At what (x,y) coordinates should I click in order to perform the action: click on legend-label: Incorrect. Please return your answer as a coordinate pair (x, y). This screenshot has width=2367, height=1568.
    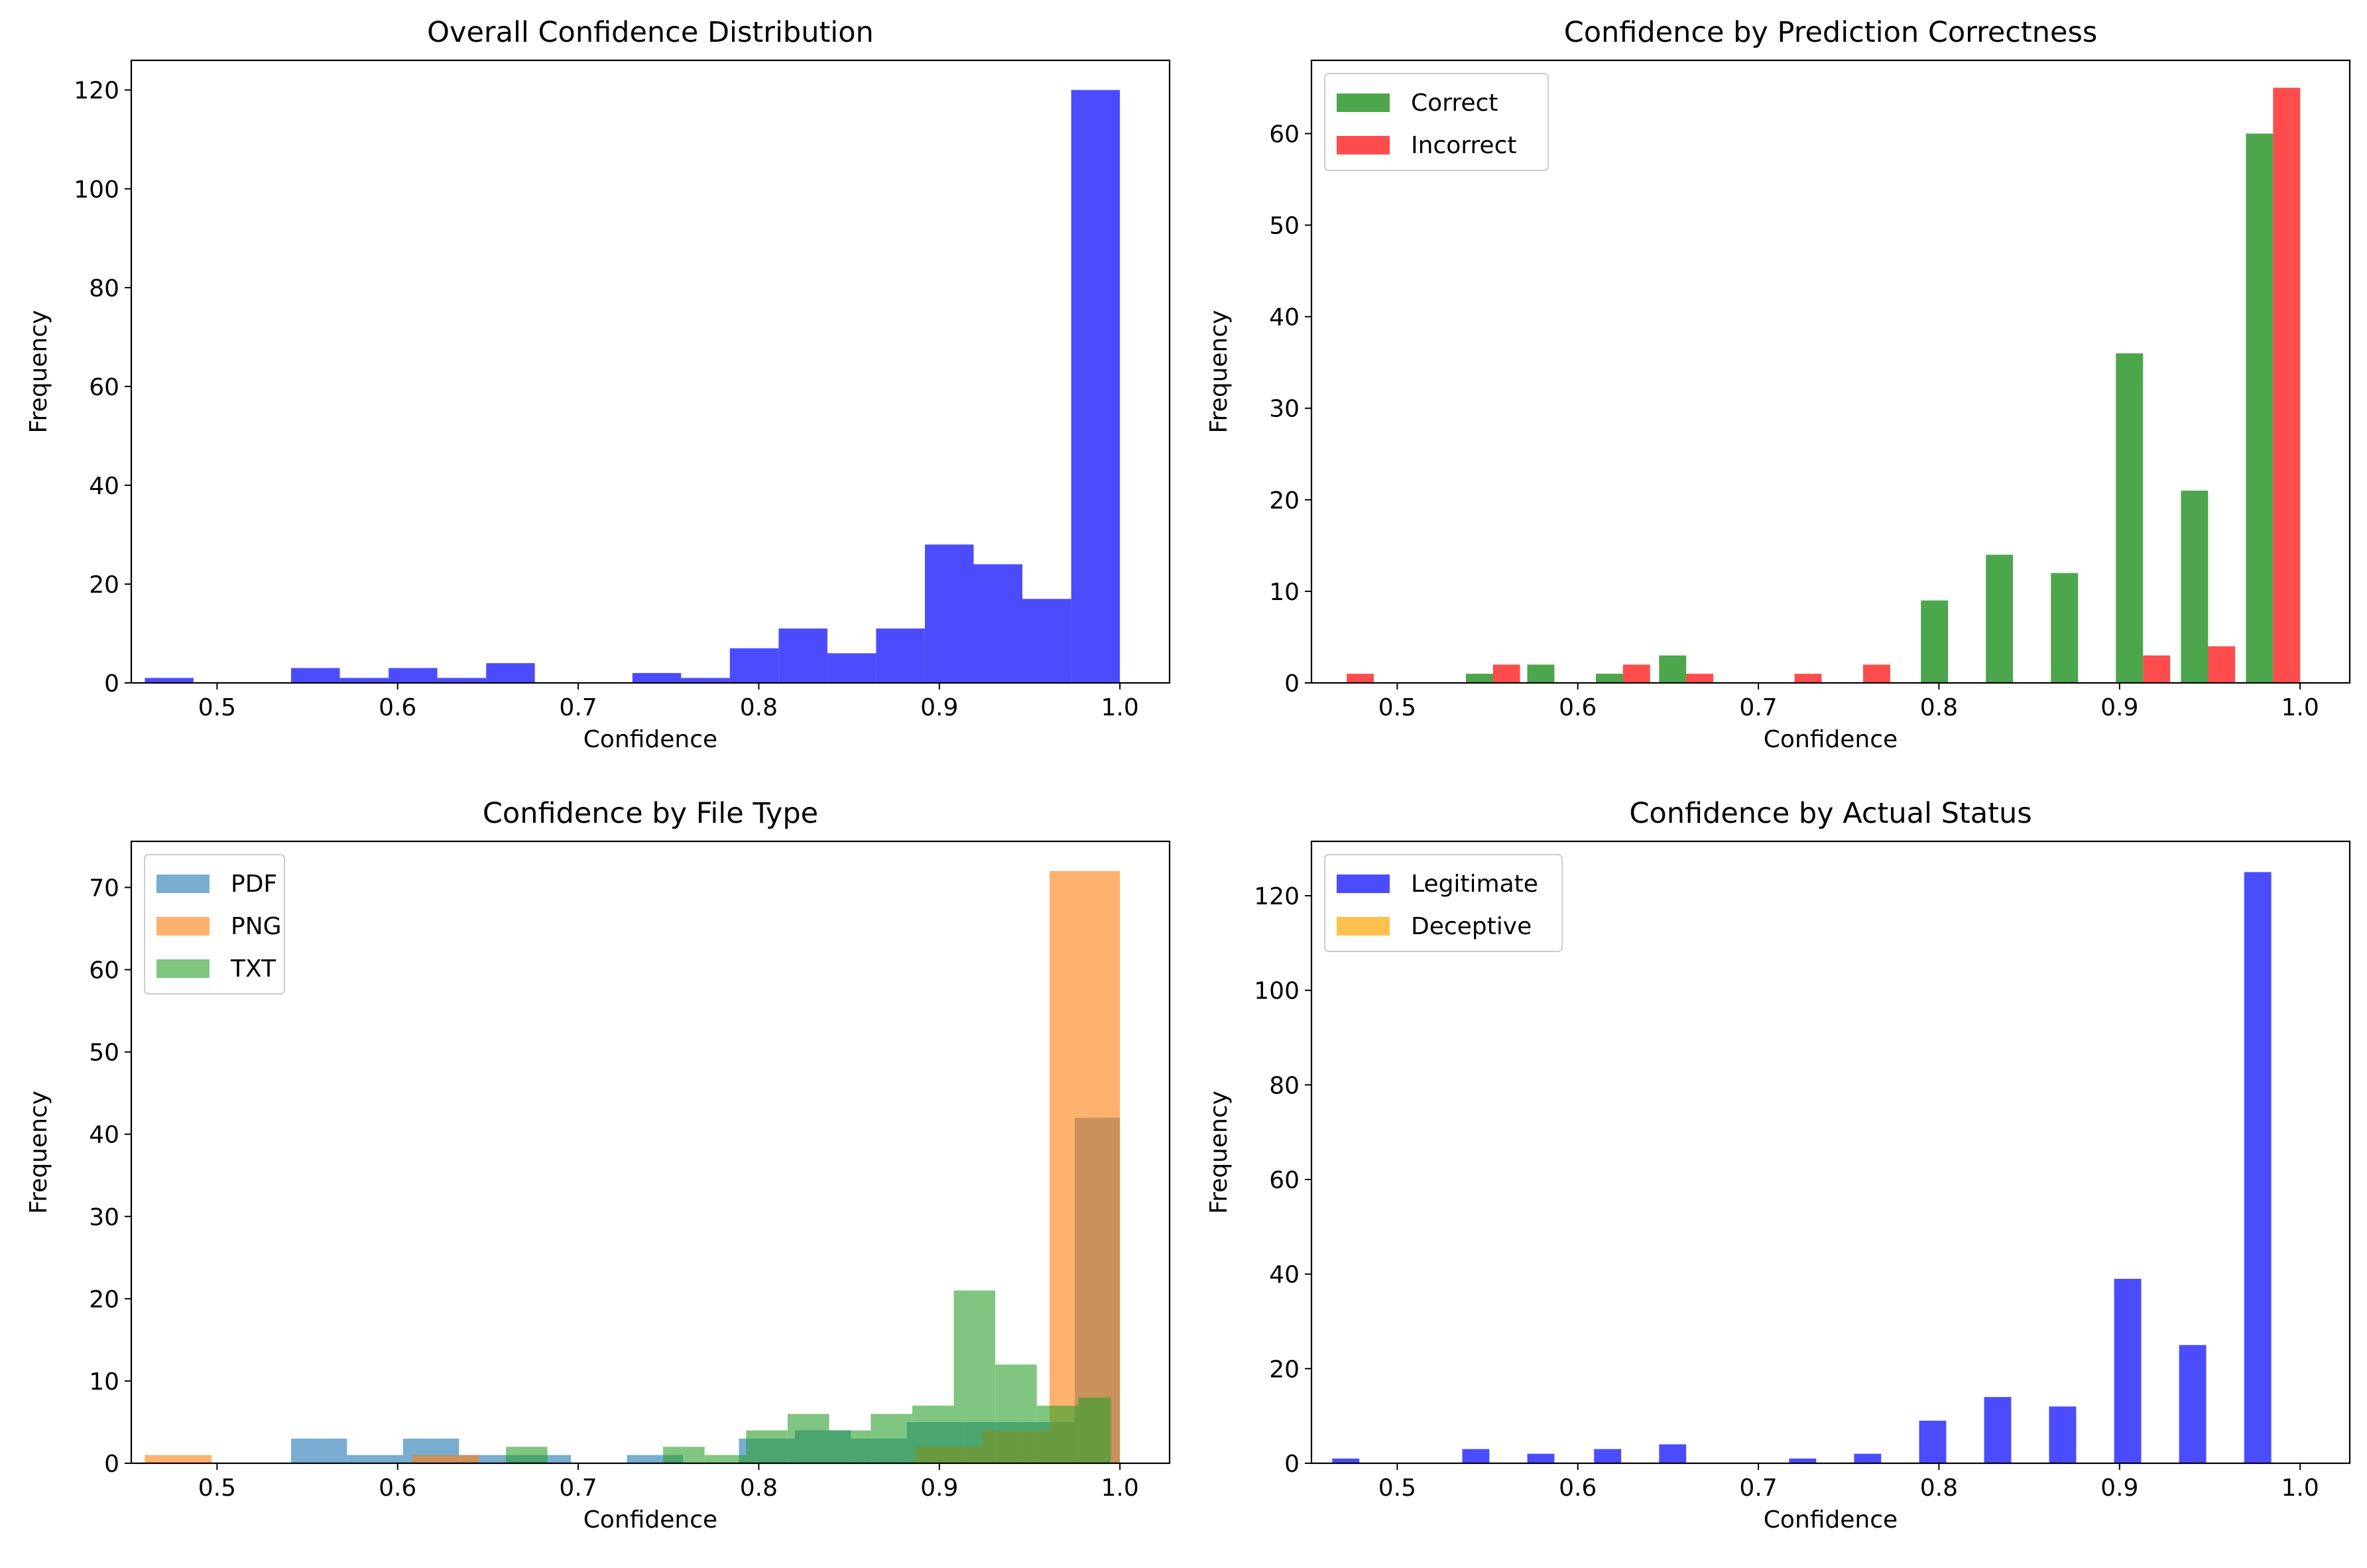
    Looking at the image, I should click on (1464, 145).